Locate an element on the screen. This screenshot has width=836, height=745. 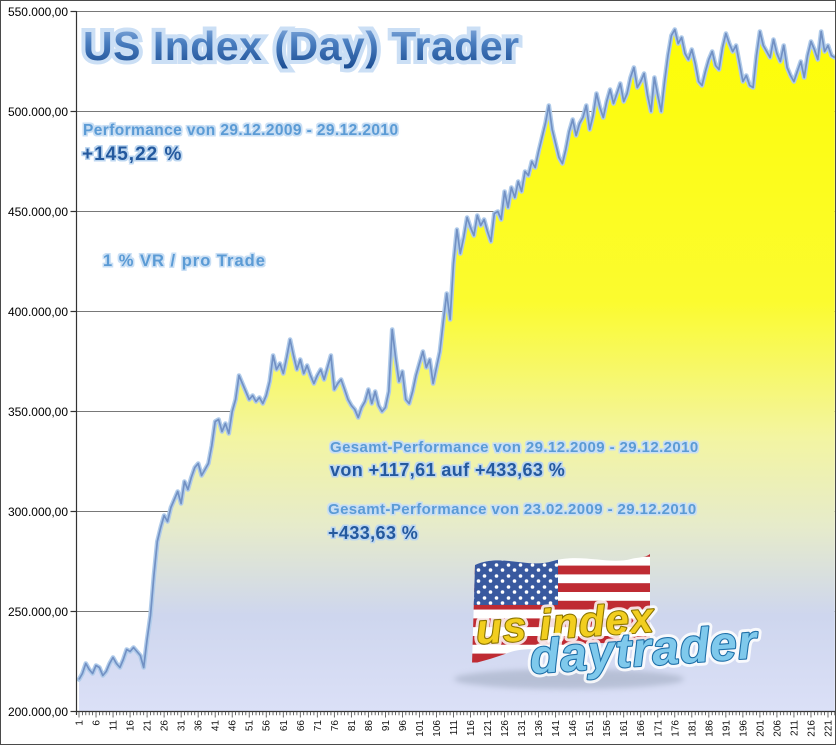
x-tick-label: 161 is located at coordinates (624, 728).